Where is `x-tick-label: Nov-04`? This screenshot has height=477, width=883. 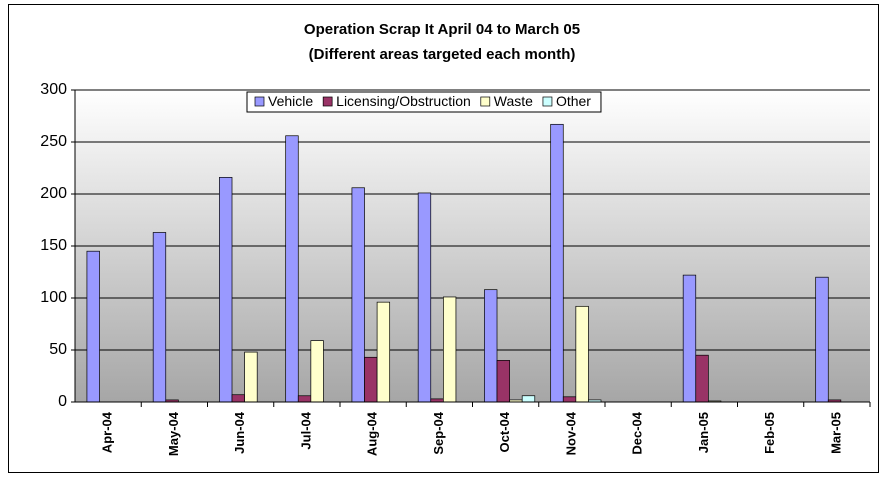 x-tick-label: Nov-04 is located at coordinates (570, 433).